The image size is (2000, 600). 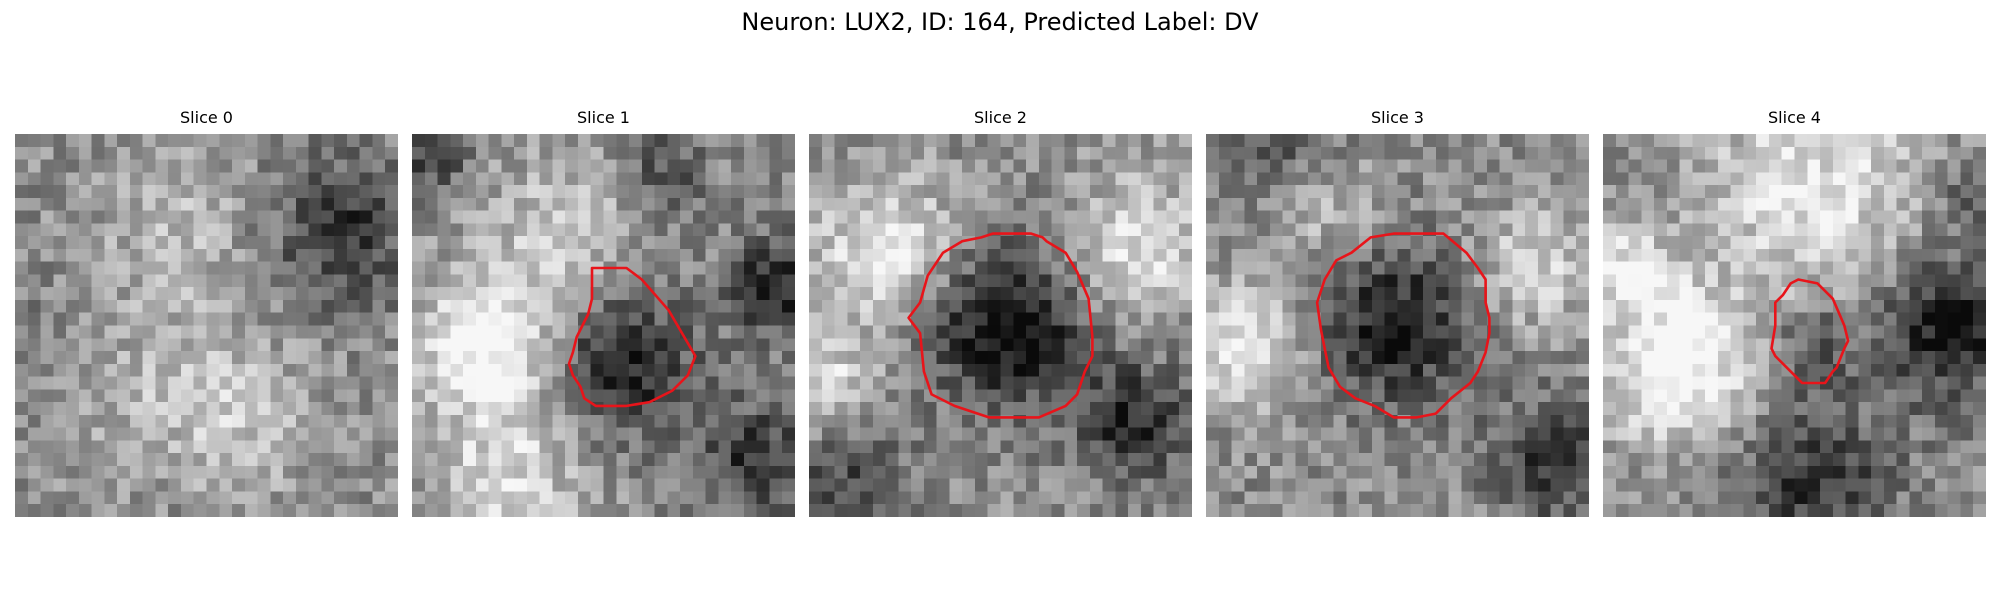 I want to click on slice-2-image, so click(x=1000, y=325).